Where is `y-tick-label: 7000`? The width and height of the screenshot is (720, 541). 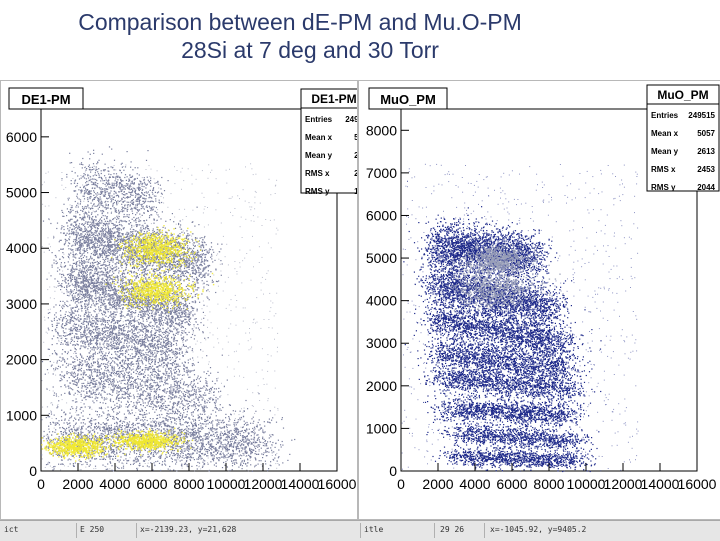
y-tick-label: 7000 is located at coordinates (381, 173).